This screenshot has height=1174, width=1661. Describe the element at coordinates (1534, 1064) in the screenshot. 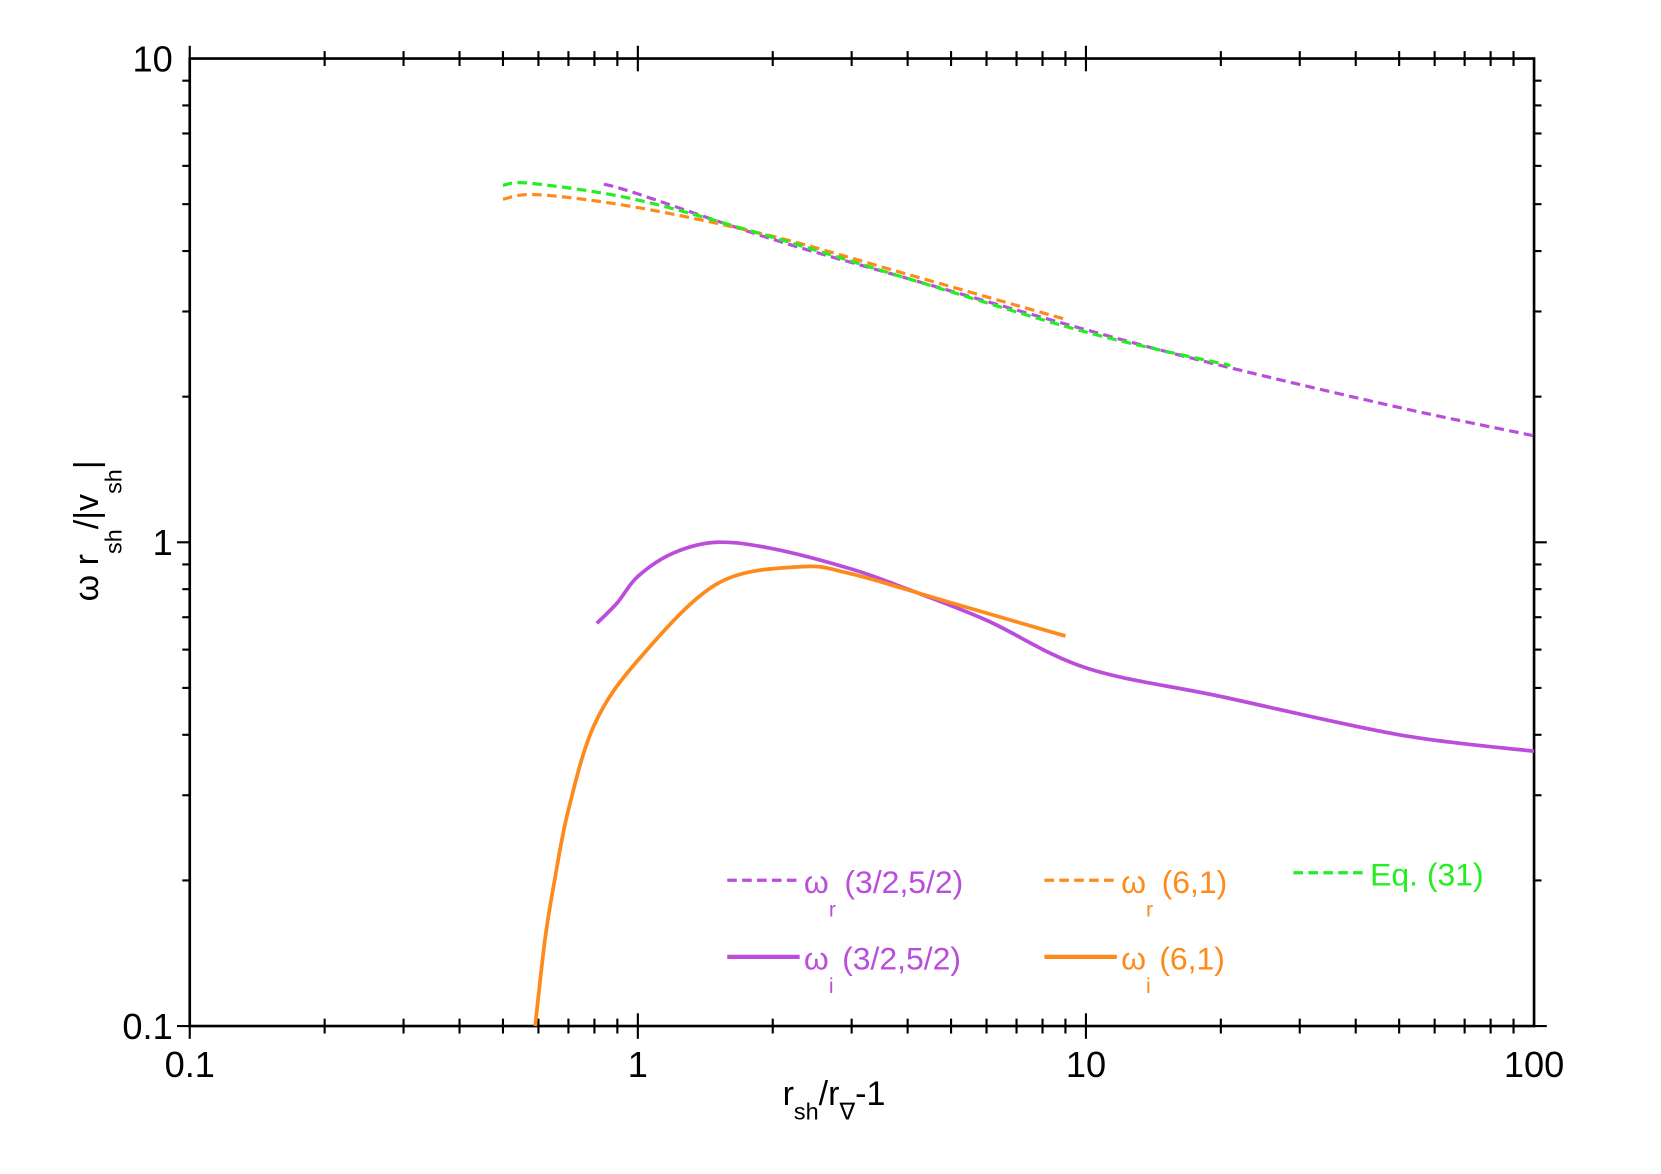

I see `x-tick-label: 100` at that location.